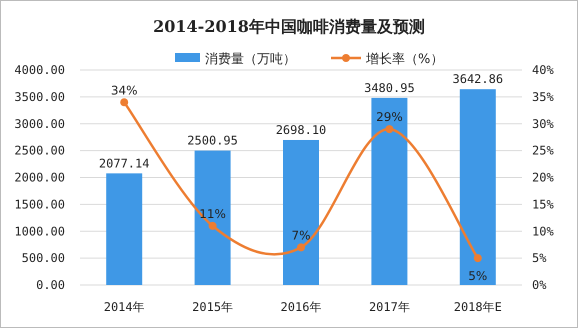  Describe the element at coordinates (389, 307) in the screenshot. I see `x-tick-label: 2017年` at that location.